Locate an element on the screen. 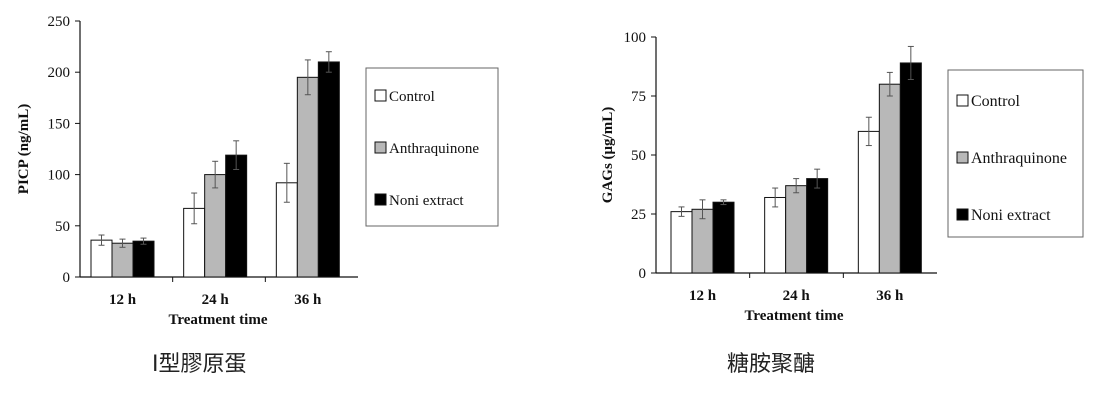 This screenshot has width=1103, height=405. y-tick-label: 150 is located at coordinates (59, 124).